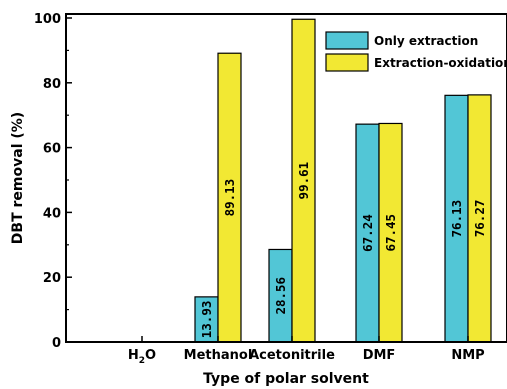 The height and width of the screenshot is (389, 507). Describe the element at coordinates (292, 355) in the screenshot. I see `x-tick-label: Acetonitrile` at that location.